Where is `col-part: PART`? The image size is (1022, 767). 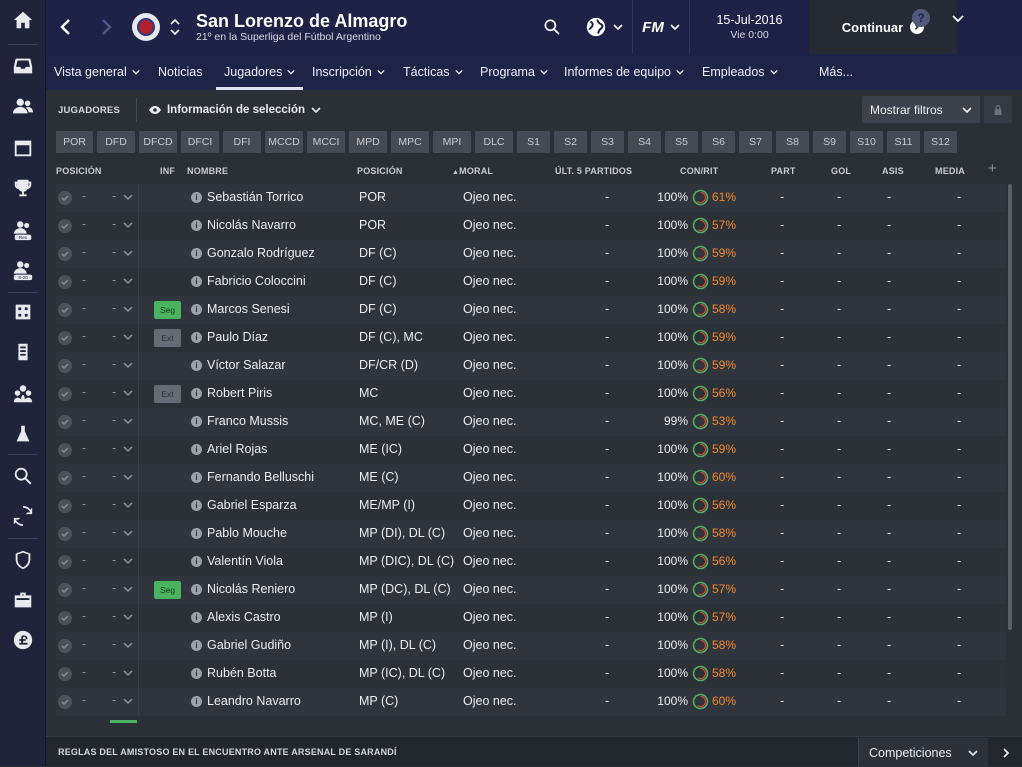 col-part: PART is located at coordinates (783, 171).